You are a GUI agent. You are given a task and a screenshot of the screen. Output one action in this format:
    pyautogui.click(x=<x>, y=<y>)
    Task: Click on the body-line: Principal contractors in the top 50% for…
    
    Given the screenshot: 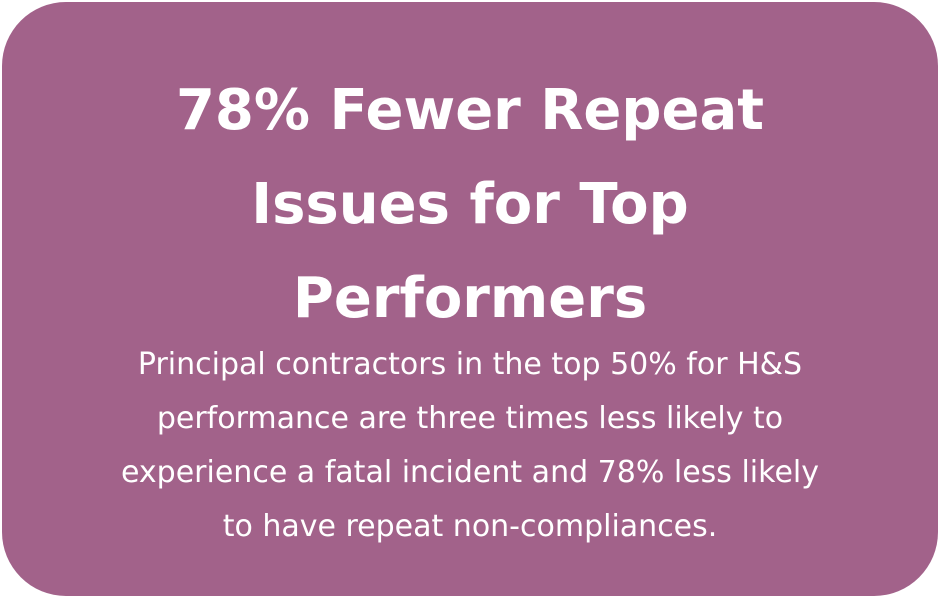 What is the action you would take?
    pyautogui.click(x=470, y=364)
    